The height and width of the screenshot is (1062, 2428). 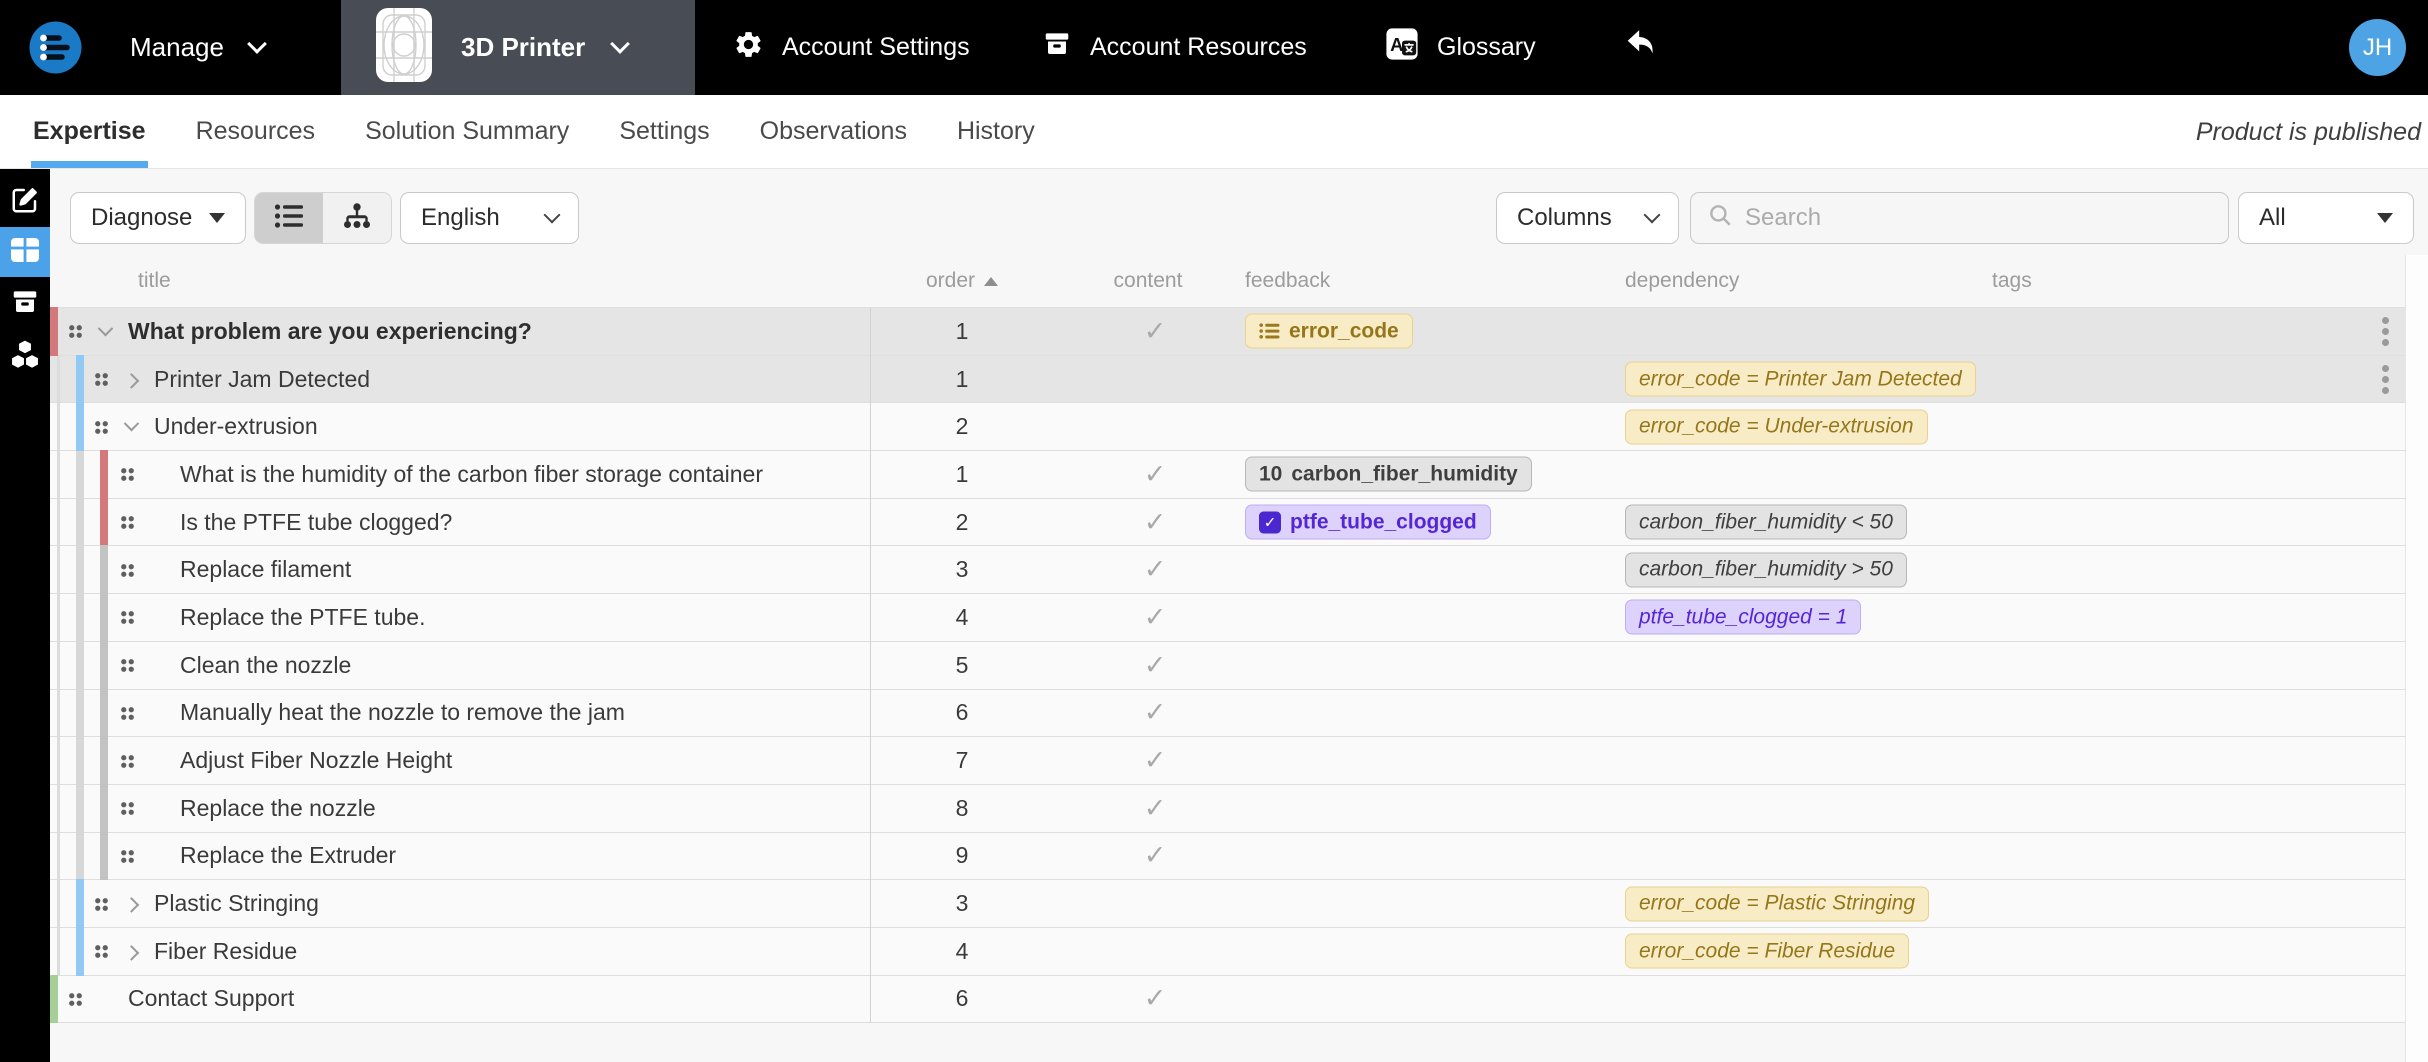 I want to click on column-header-content: content, so click(x=1148, y=280).